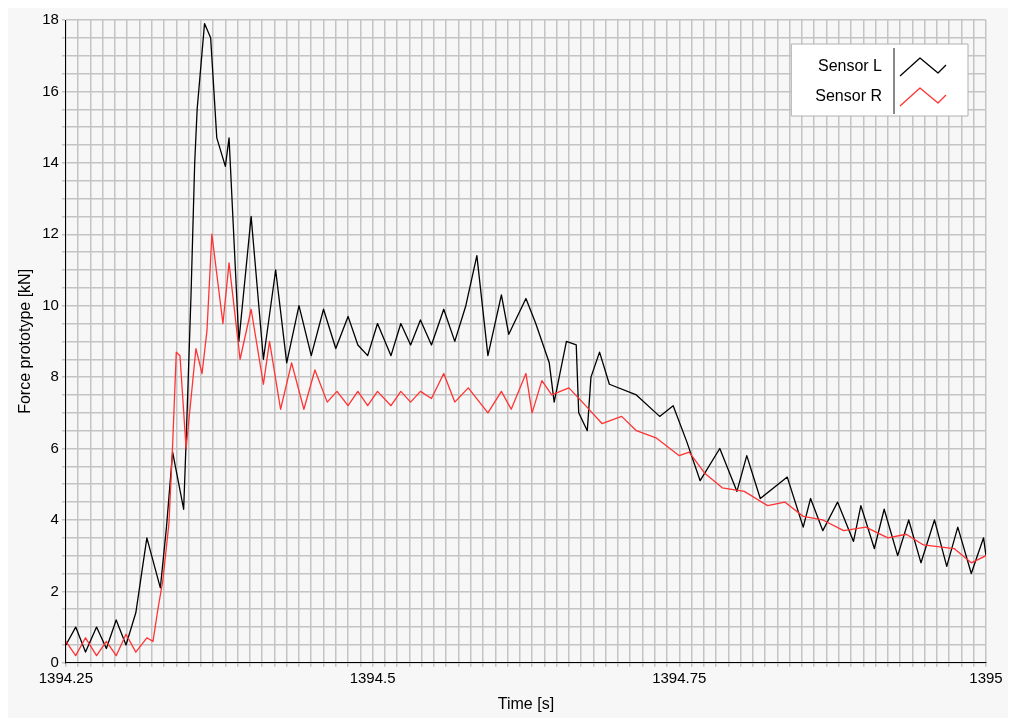 This screenshot has height=727, width=1016. I want to click on y-axis-title: Force prototype [kN], so click(25, 341).